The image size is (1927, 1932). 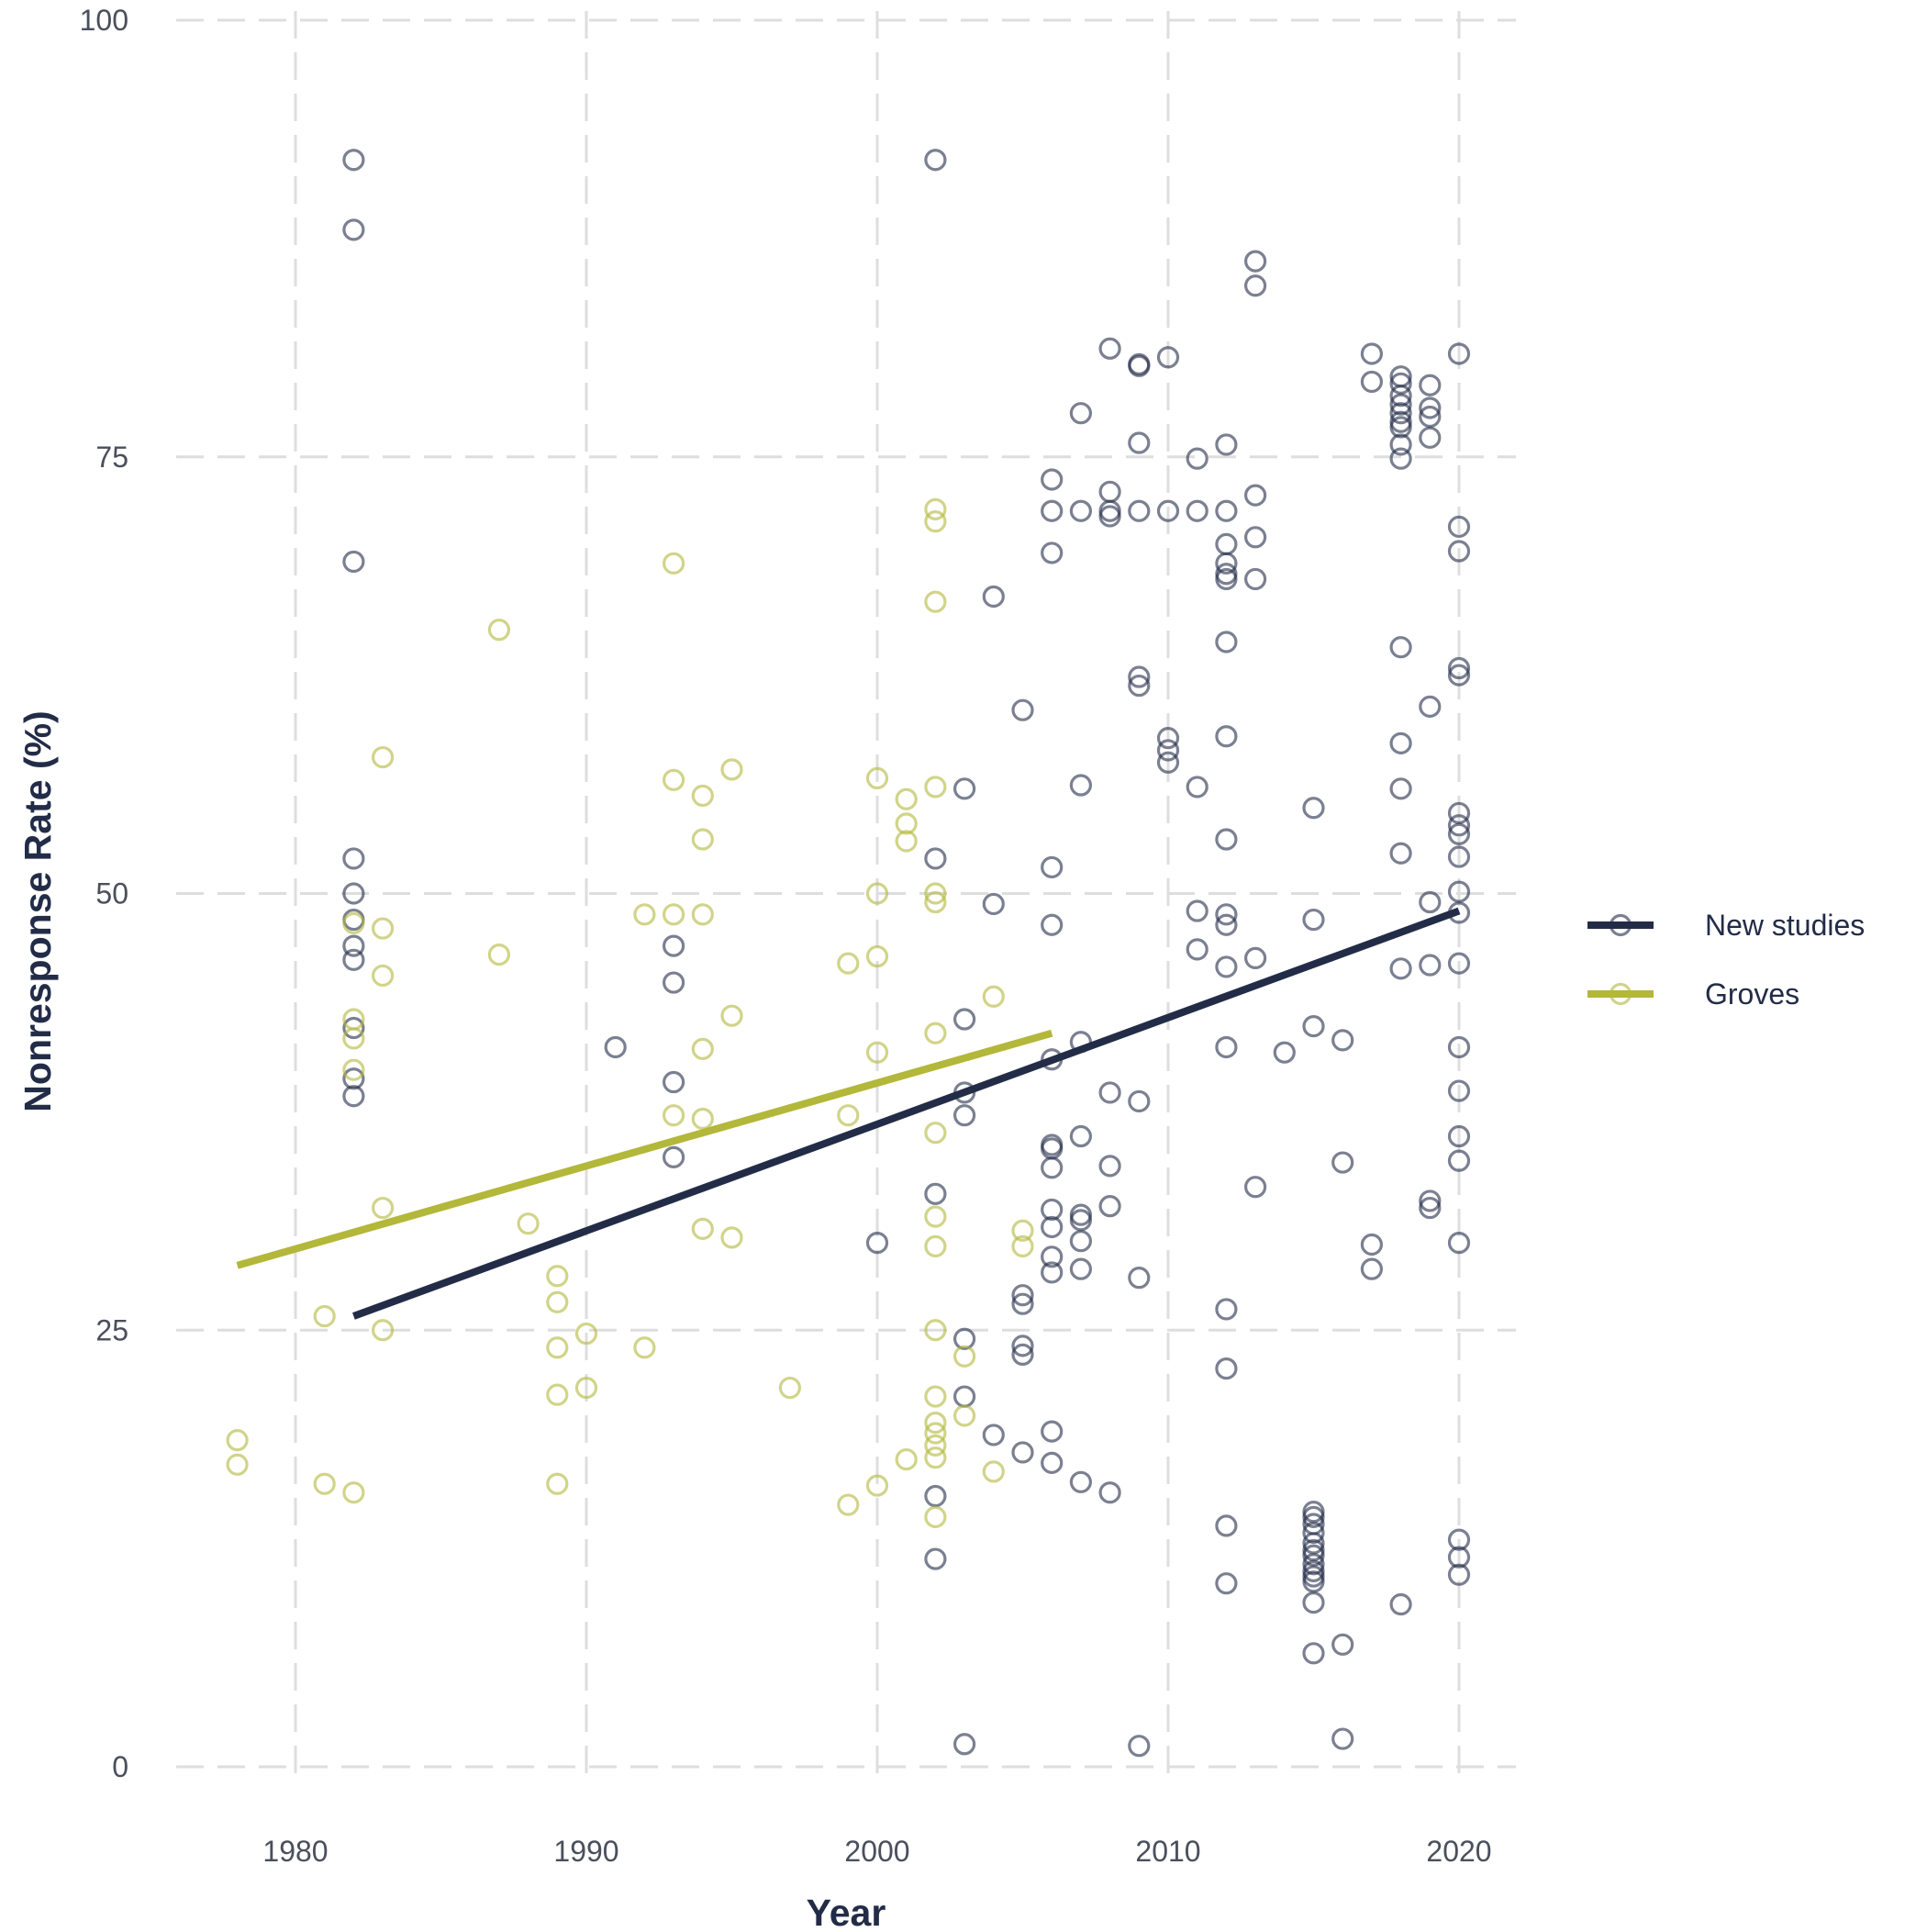 What do you see at coordinates (846, 1909) in the screenshot?
I see `x-axis-title: Year` at bounding box center [846, 1909].